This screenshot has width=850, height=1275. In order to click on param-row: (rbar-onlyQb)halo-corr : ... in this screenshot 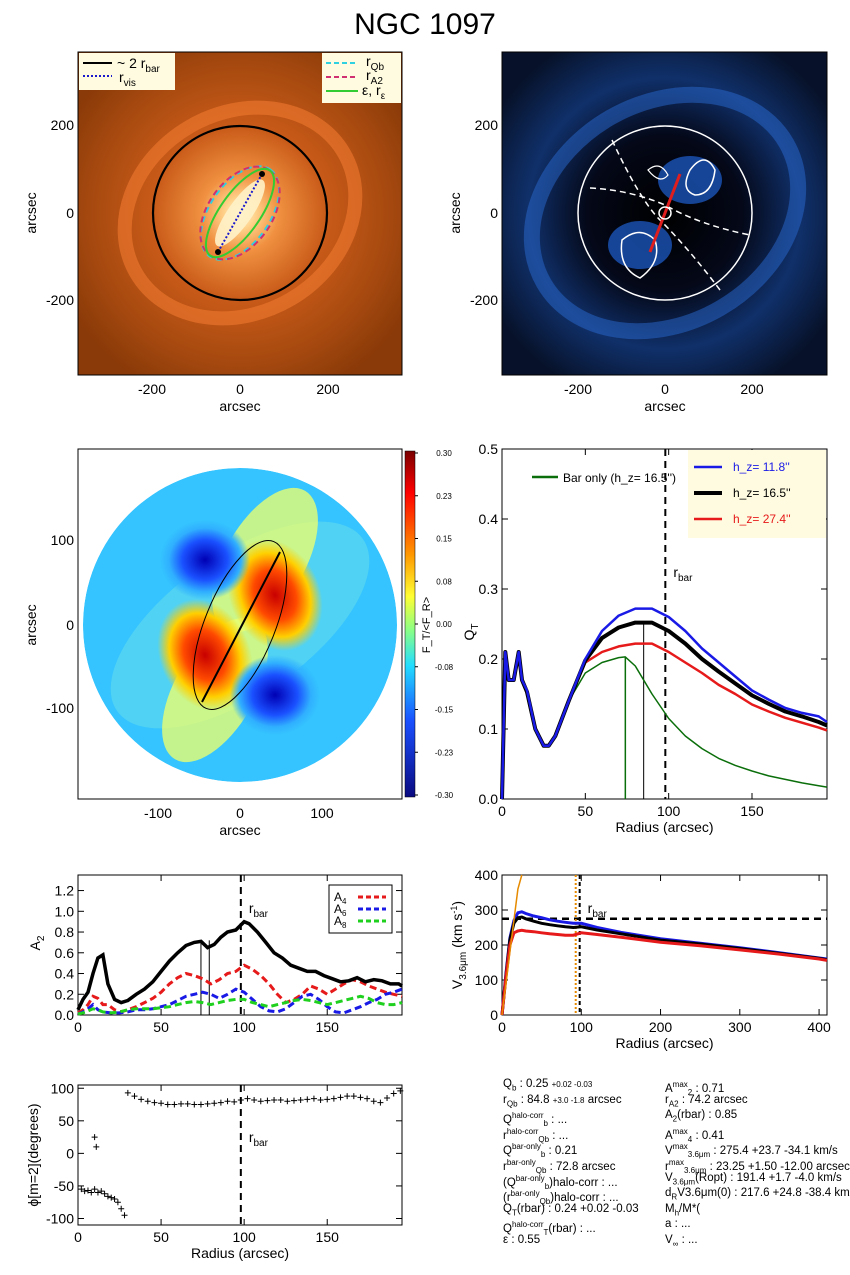, I will do `click(561, 1198)`.